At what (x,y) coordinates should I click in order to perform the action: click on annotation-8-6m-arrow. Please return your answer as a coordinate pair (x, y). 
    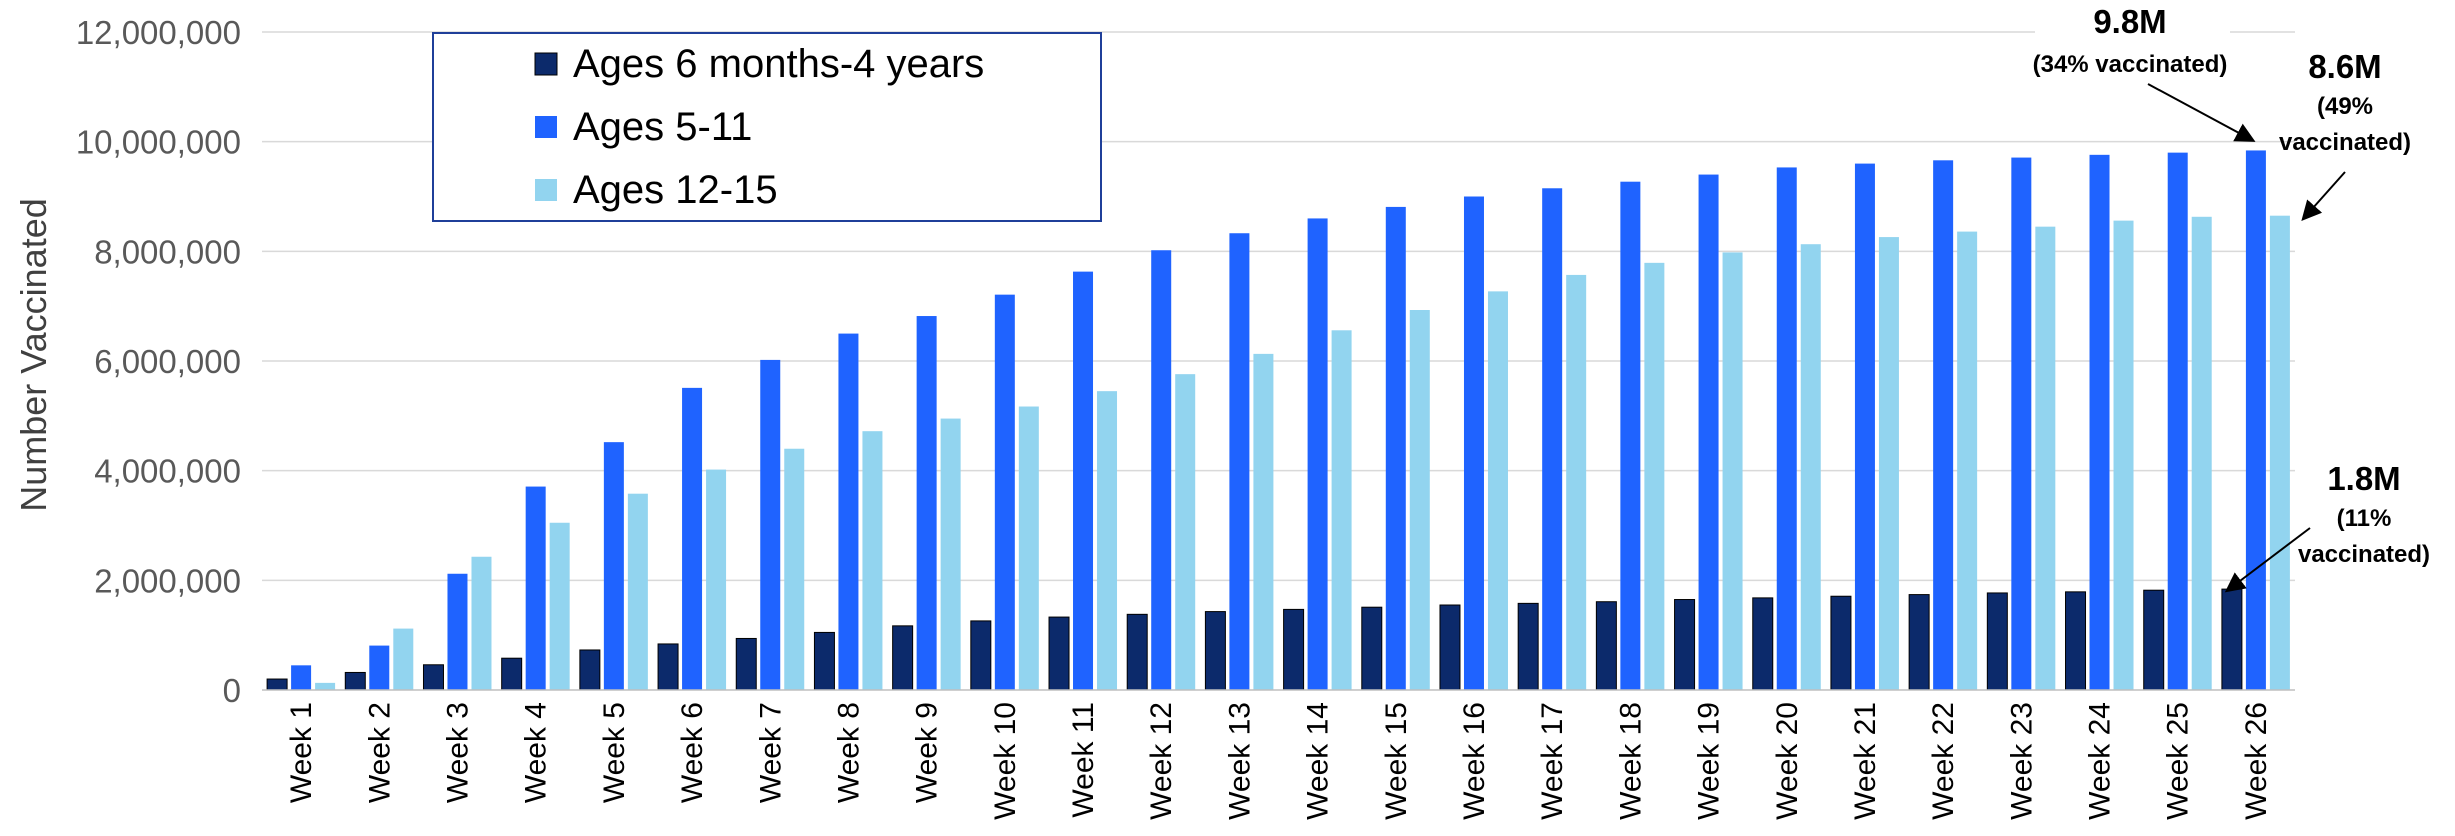
    Looking at the image, I should click on (2323, 196).